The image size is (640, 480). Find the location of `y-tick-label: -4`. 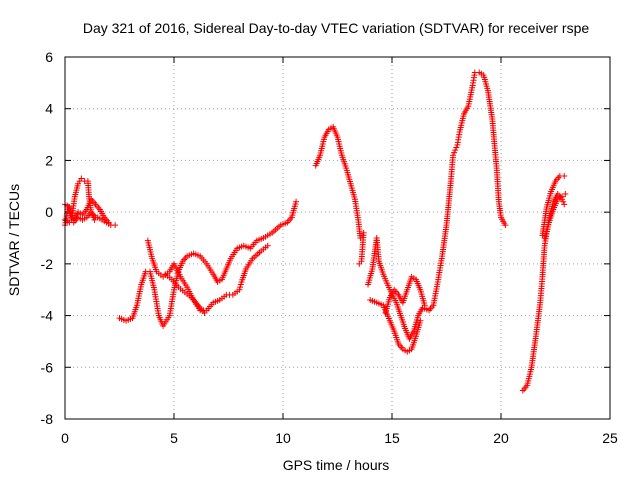

y-tick-label: -4 is located at coordinates (47, 316).